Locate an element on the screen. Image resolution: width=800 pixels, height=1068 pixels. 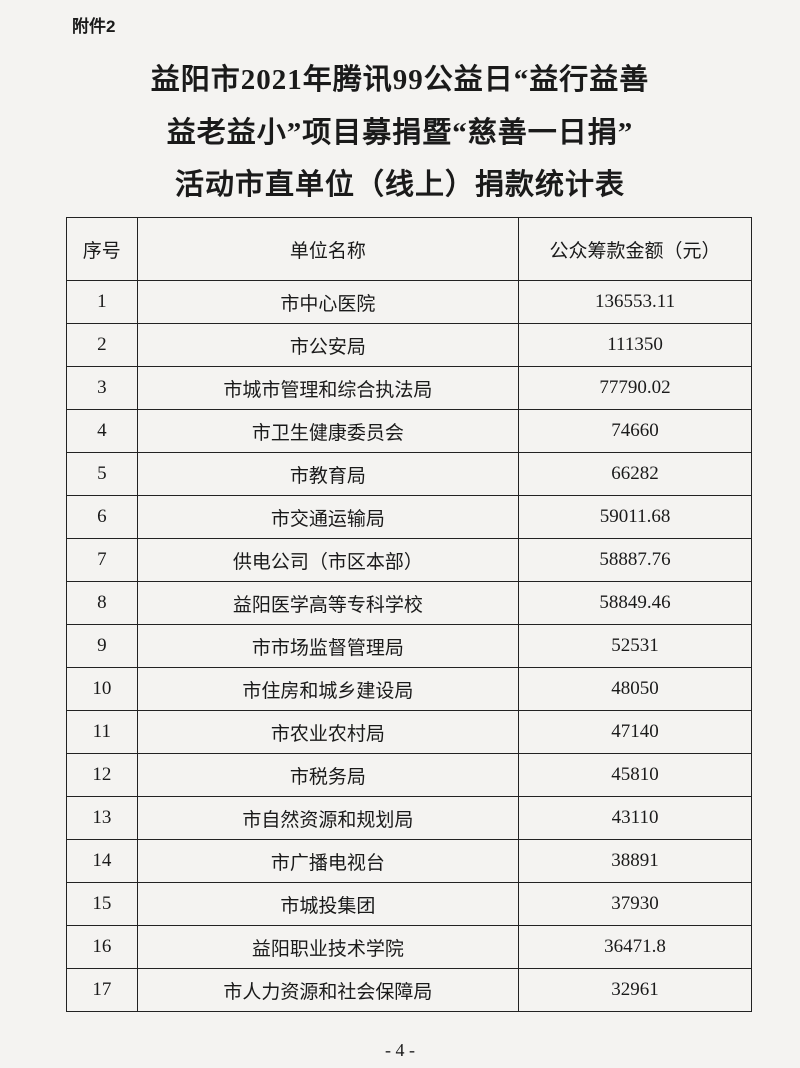
cell-unit-name: 益阳医学高等专科学校 is located at coordinates (328, 603).